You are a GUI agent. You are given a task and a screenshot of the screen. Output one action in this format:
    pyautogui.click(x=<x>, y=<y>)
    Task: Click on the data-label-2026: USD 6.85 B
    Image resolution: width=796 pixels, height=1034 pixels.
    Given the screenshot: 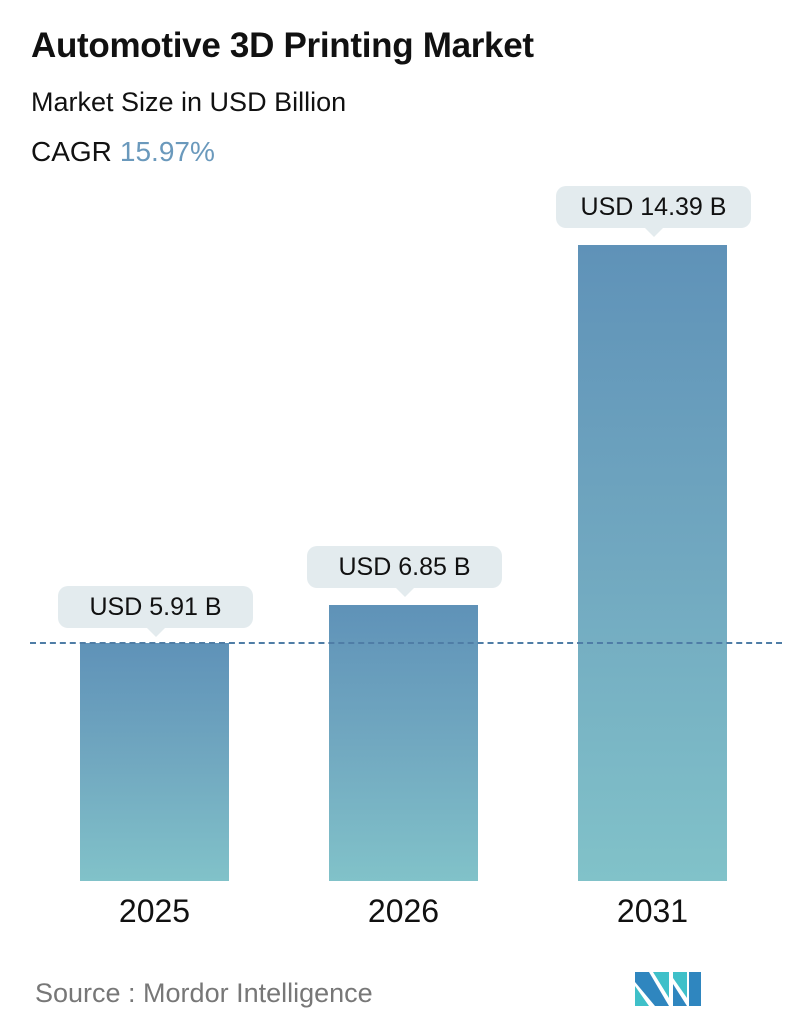 What is the action you would take?
    pyautogui.click(x=404, y=571)
    